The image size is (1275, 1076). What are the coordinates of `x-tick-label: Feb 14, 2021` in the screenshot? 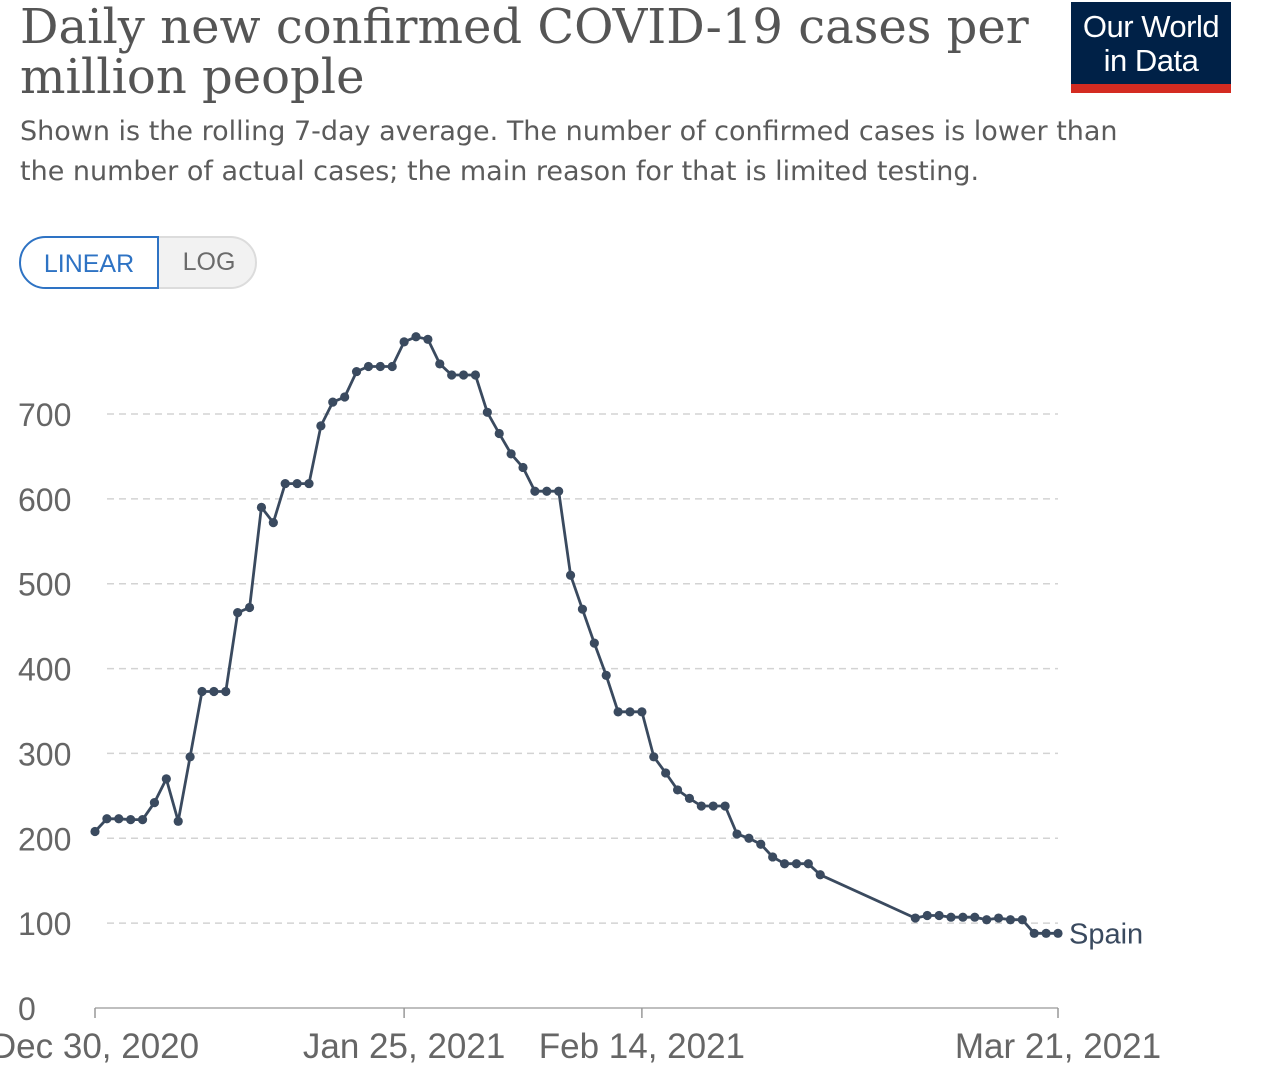 It's located at (642, 1046).